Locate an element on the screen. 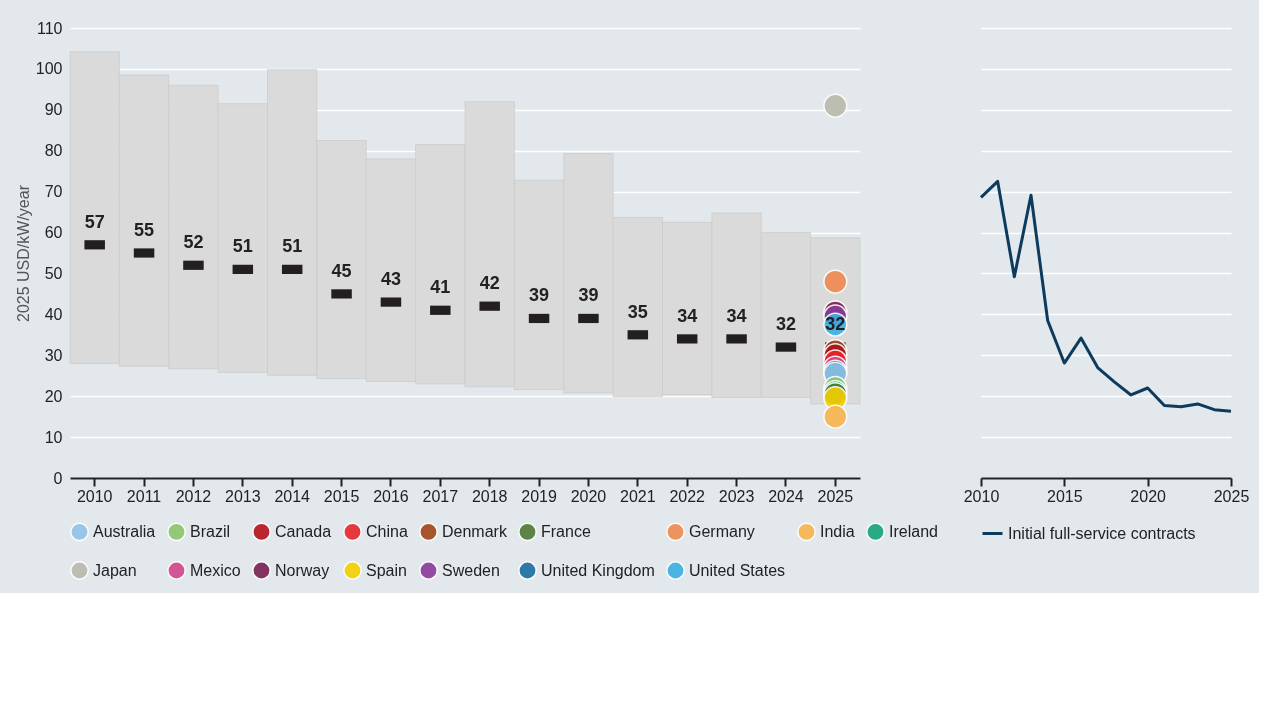  x-tick-label: 2012 is located at coordinates (193, 496).